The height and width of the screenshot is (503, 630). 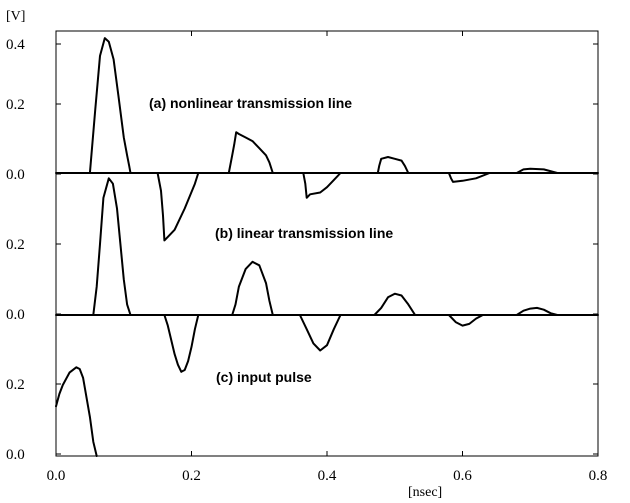 What do you see at coordinates (56, 476) in the screenshot?
I see `x-tick-label: 0.0` at bounding box center [56, 476].